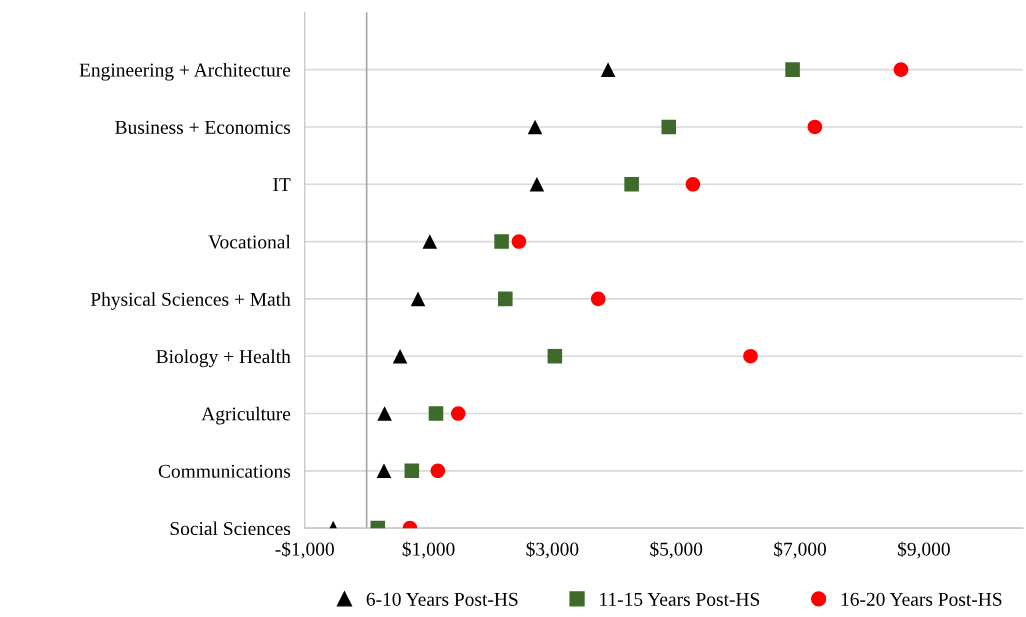 The width and height of the screenshot is (1026, 617). What do you see at coordinates (223, 358) in the screenshot?
I see `y-tick-label: Biology + Health` at bounding box center [223, 358].